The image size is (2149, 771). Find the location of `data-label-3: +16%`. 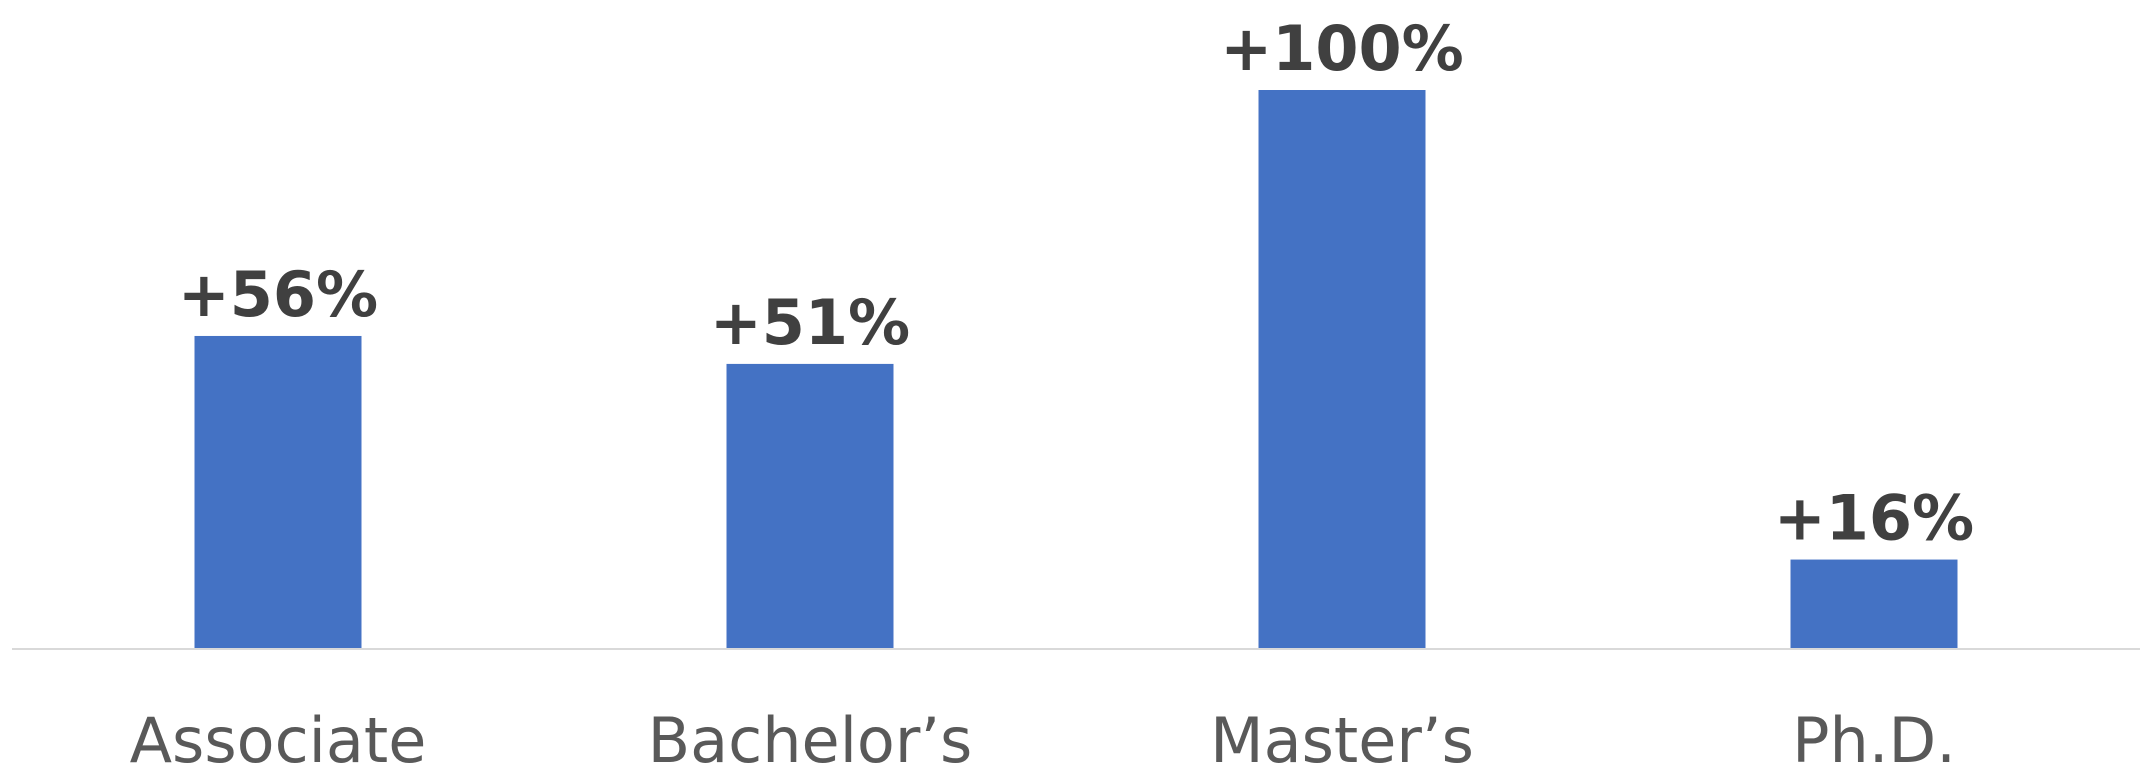

data-label-3: +16% is located at coordinates (1874, 518).